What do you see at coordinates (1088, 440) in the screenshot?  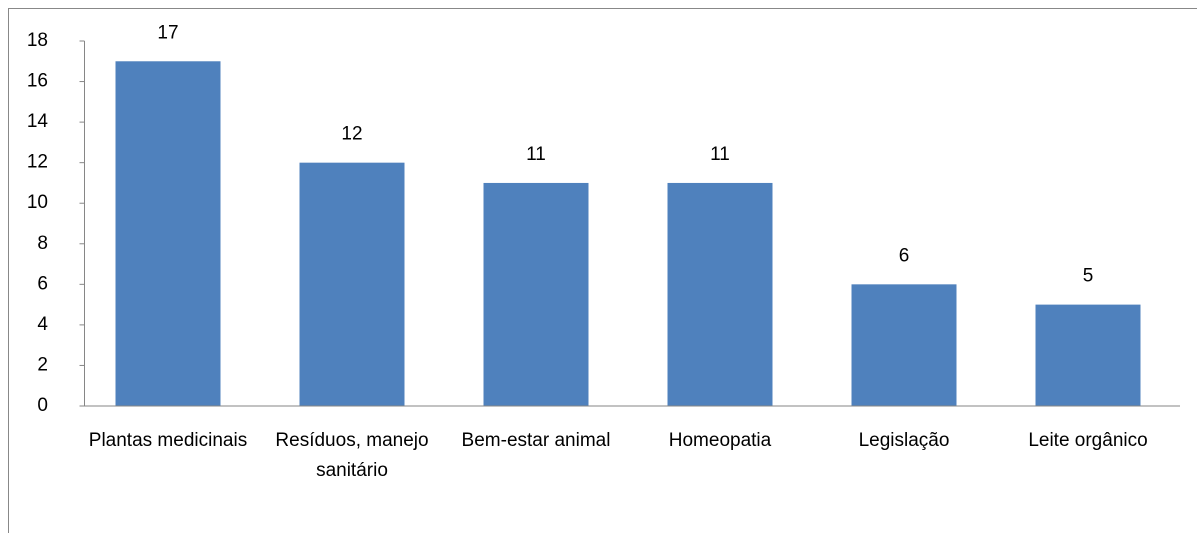 I see `x-tick-label: Leite orgânico` at bounding box center [1088, 440].